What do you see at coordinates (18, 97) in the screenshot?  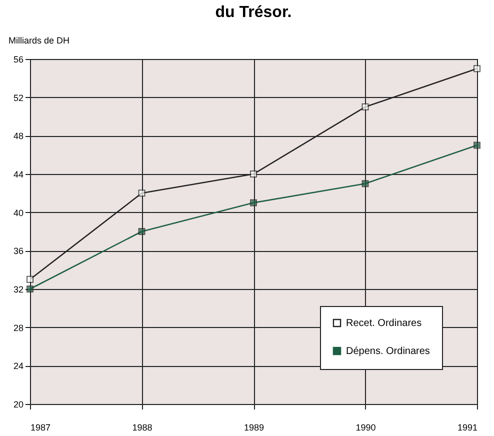 I see `y-tick-label: 52` at bounding box center [18, 97].